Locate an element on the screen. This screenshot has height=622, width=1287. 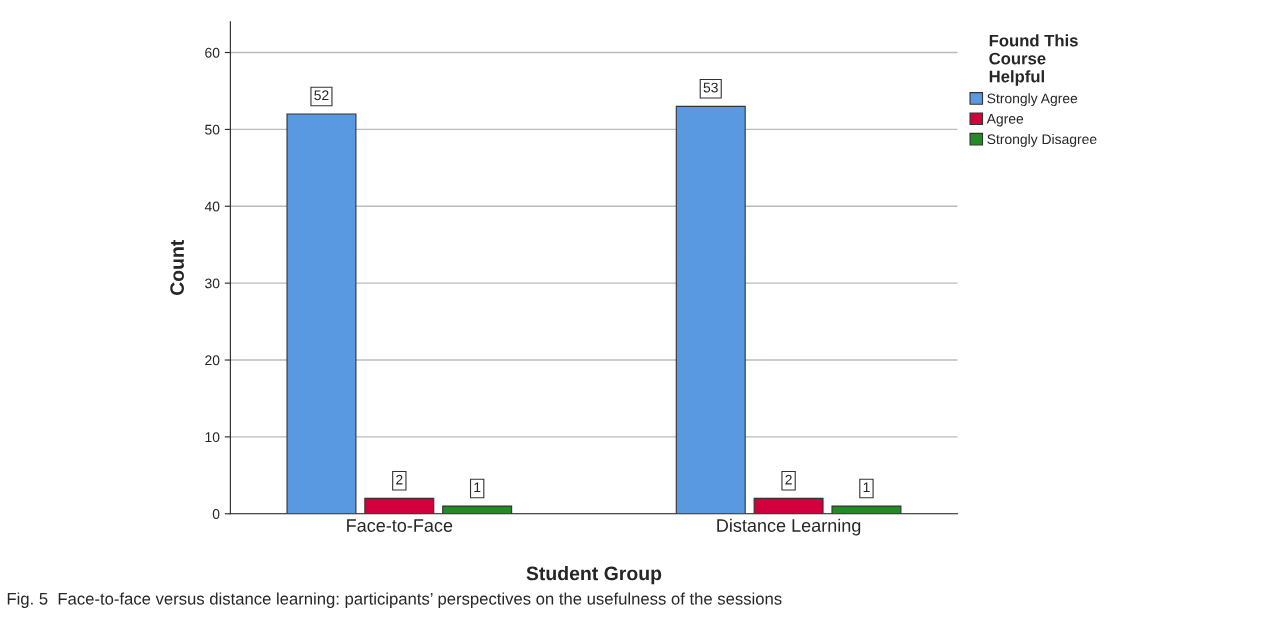
data-label: 53 is located at coordinates (710, 87).